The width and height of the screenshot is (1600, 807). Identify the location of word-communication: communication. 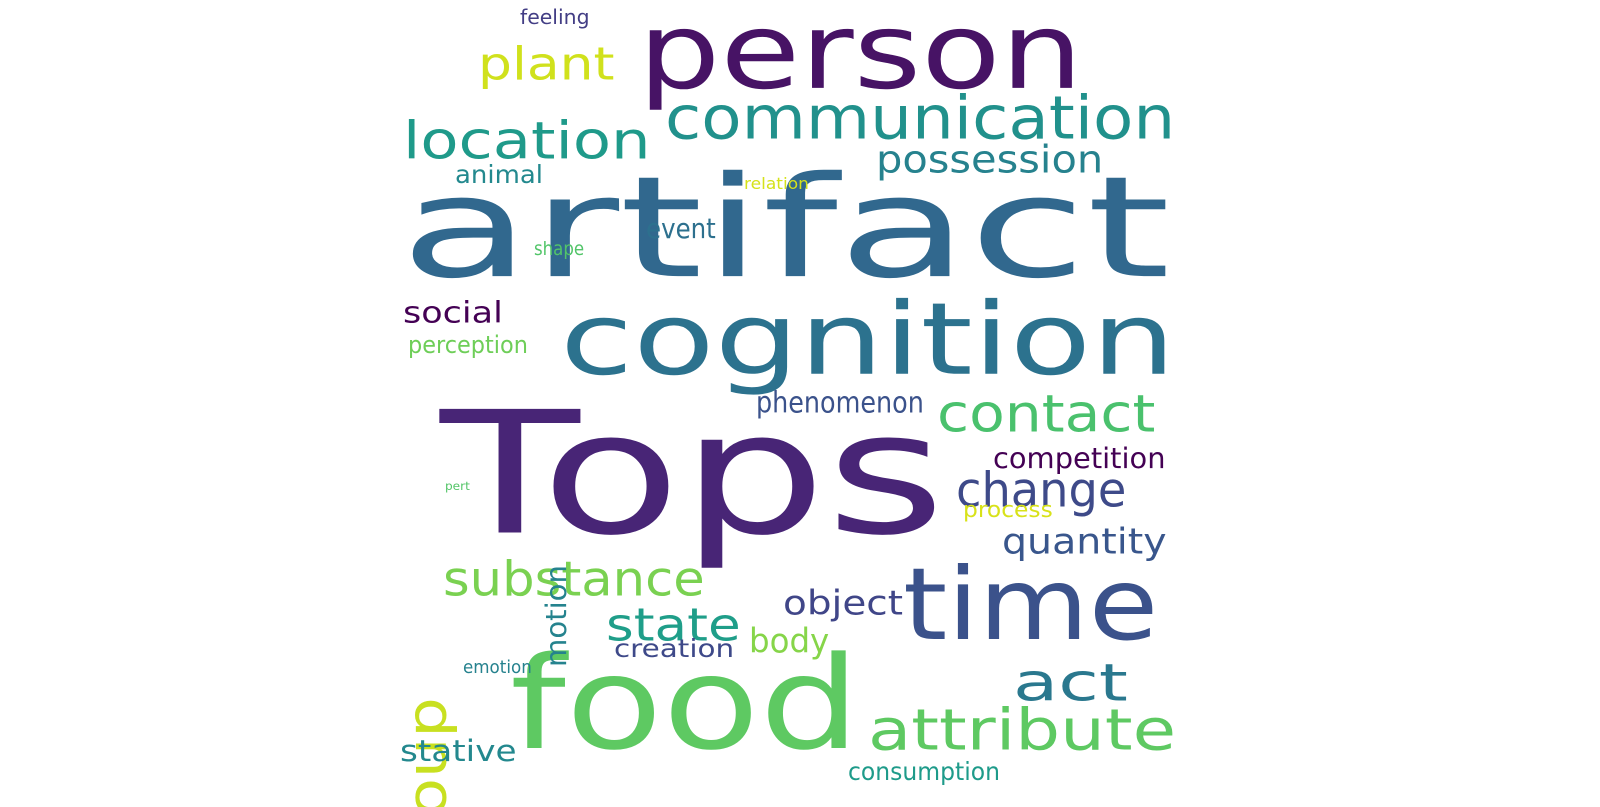
(920, 118).